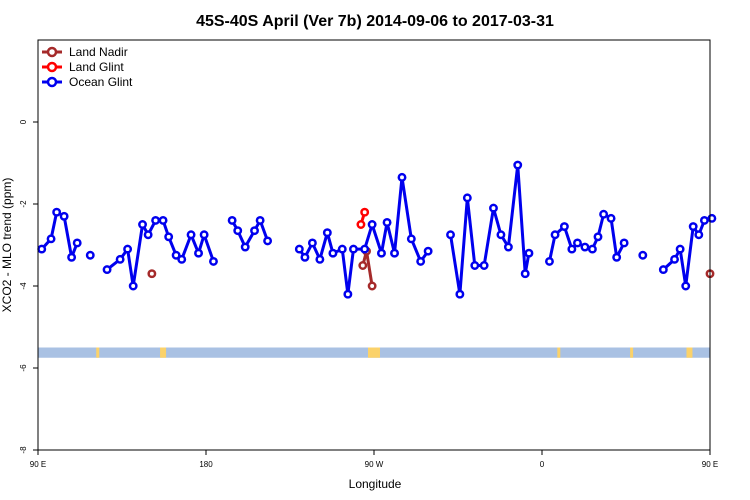 The width and height of the screenshot is (750, 500). I want to click on x-axis: 90 E 180 90 W 0 90 E, so click(374, 459).